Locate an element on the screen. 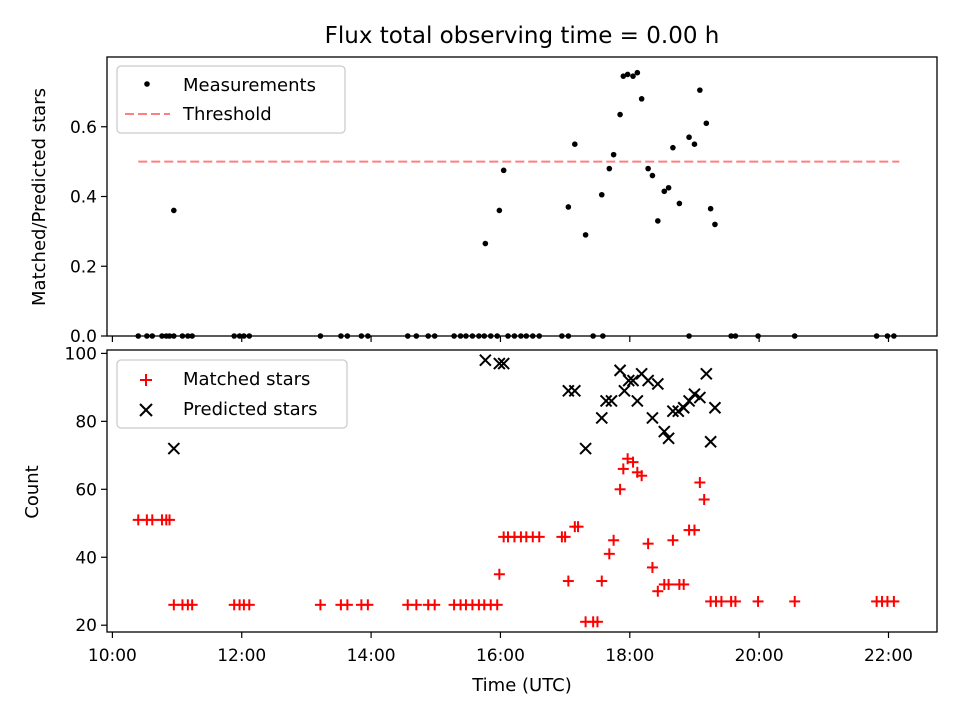 This screenshot has width=960, height=720. bottom-y-tick-label: 80 is located at coordinates (86, 422).